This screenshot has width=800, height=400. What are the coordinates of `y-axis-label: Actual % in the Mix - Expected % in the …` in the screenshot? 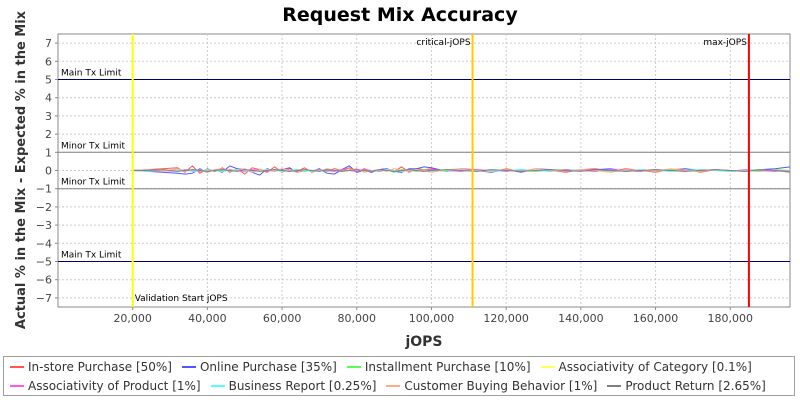 It's located at (21, 169).